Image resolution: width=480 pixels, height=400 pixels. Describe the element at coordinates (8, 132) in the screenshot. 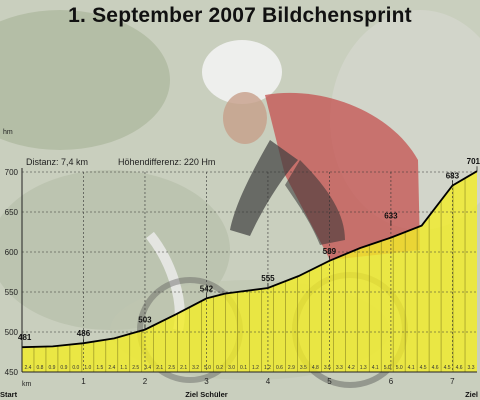

I see `y-axis-unit-label: hm` at that location.